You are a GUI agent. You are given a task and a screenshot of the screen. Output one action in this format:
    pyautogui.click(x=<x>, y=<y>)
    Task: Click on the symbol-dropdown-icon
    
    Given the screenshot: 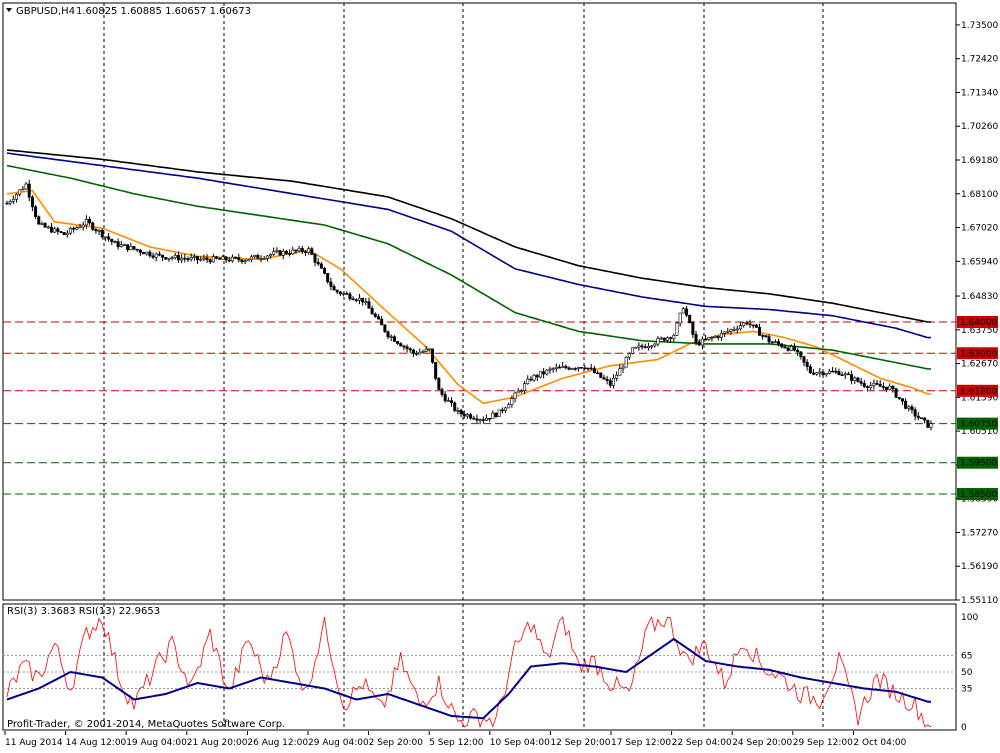 What is the action you would take?
    pyautogui.click(x=9, y=10)
    